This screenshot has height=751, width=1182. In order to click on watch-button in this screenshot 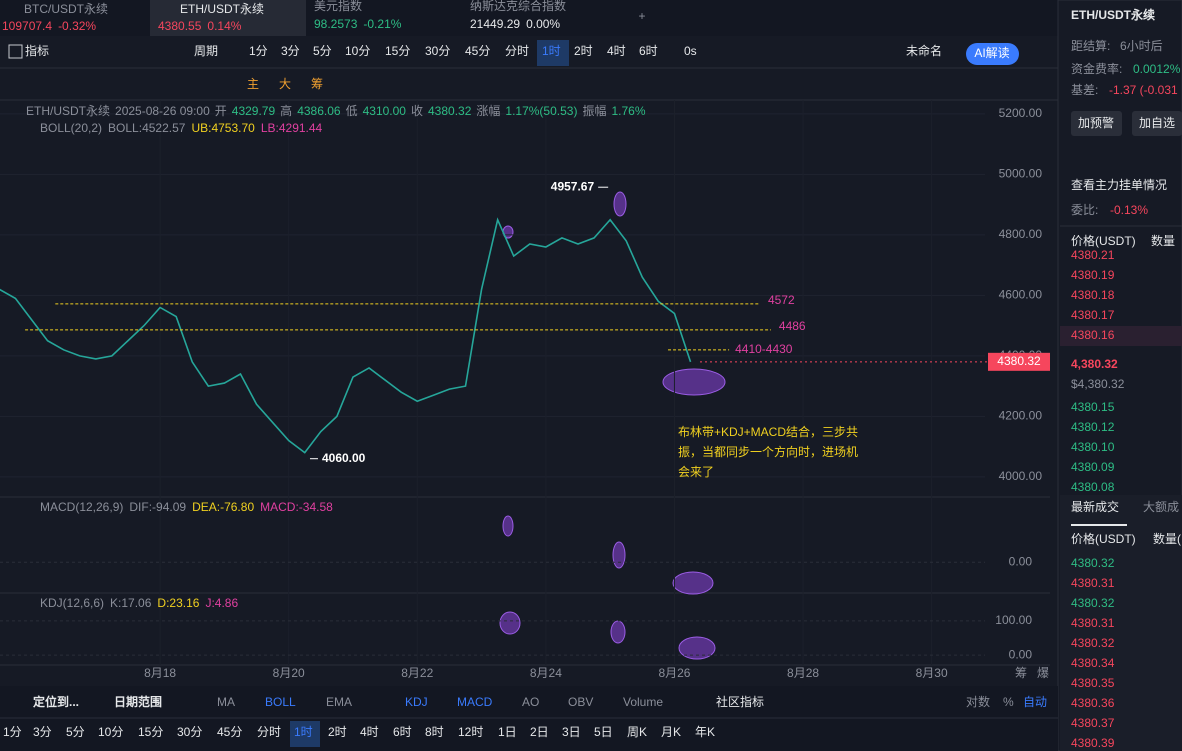, I will do `click(1157, 123)`.